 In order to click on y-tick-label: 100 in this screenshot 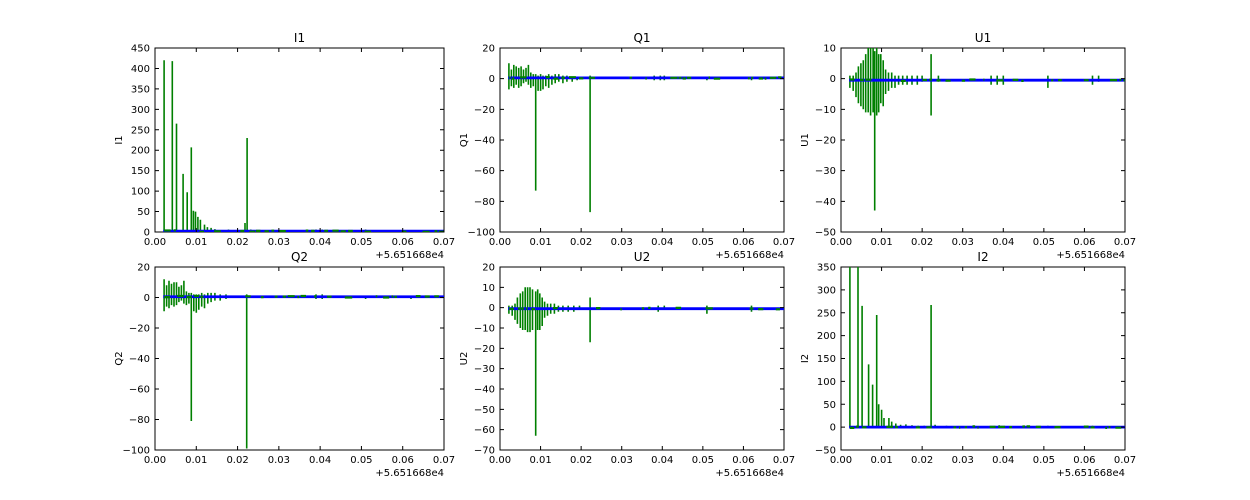, I will do `click(826, 382)`.